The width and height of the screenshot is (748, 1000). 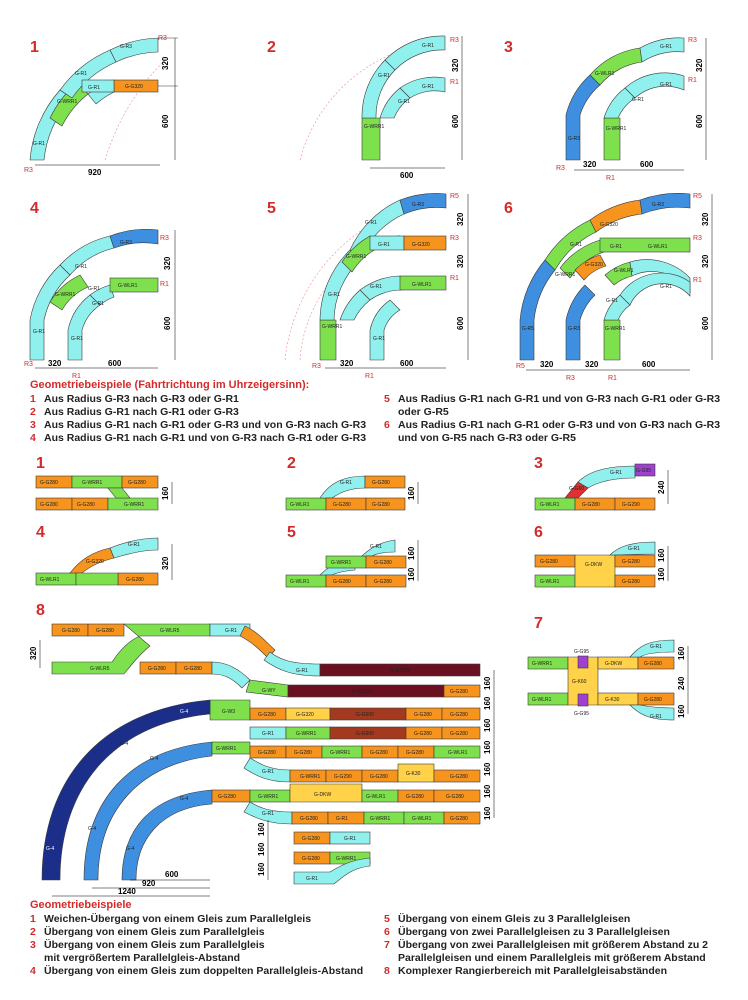 I want to click on svg-text: G-R5, so click(x=528, y=329).